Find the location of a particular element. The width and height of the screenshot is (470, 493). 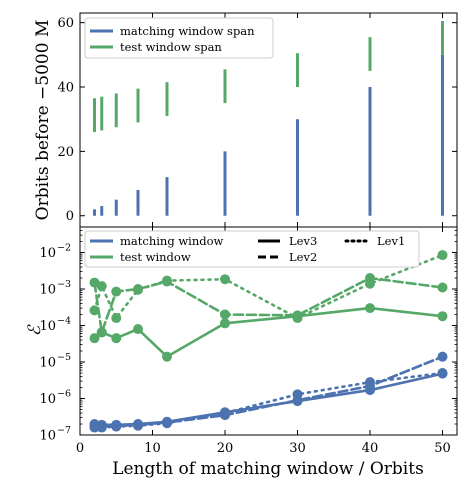

error-legend-label-lev3: Lev3 is located at coordinates (303, 241).